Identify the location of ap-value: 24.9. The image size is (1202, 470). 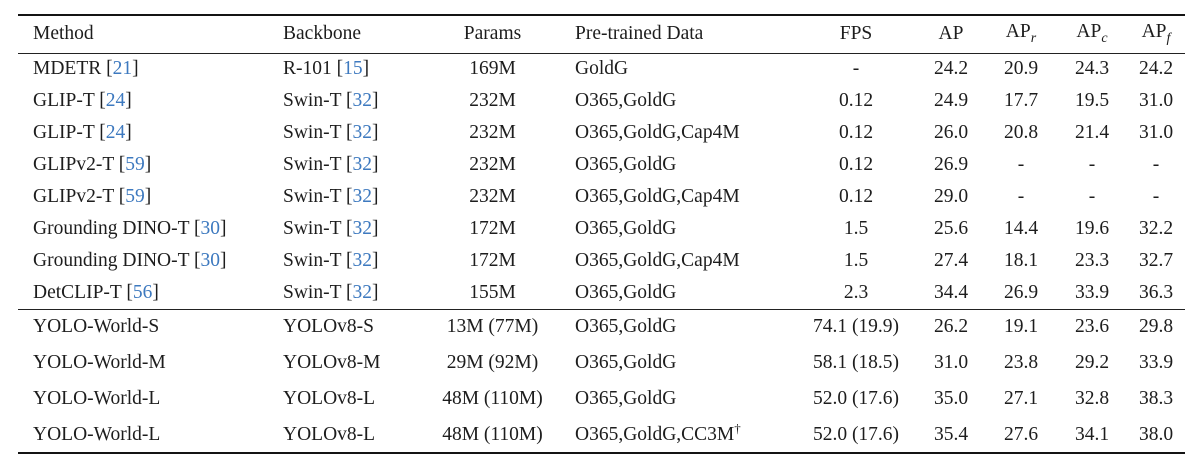
(951, 100).